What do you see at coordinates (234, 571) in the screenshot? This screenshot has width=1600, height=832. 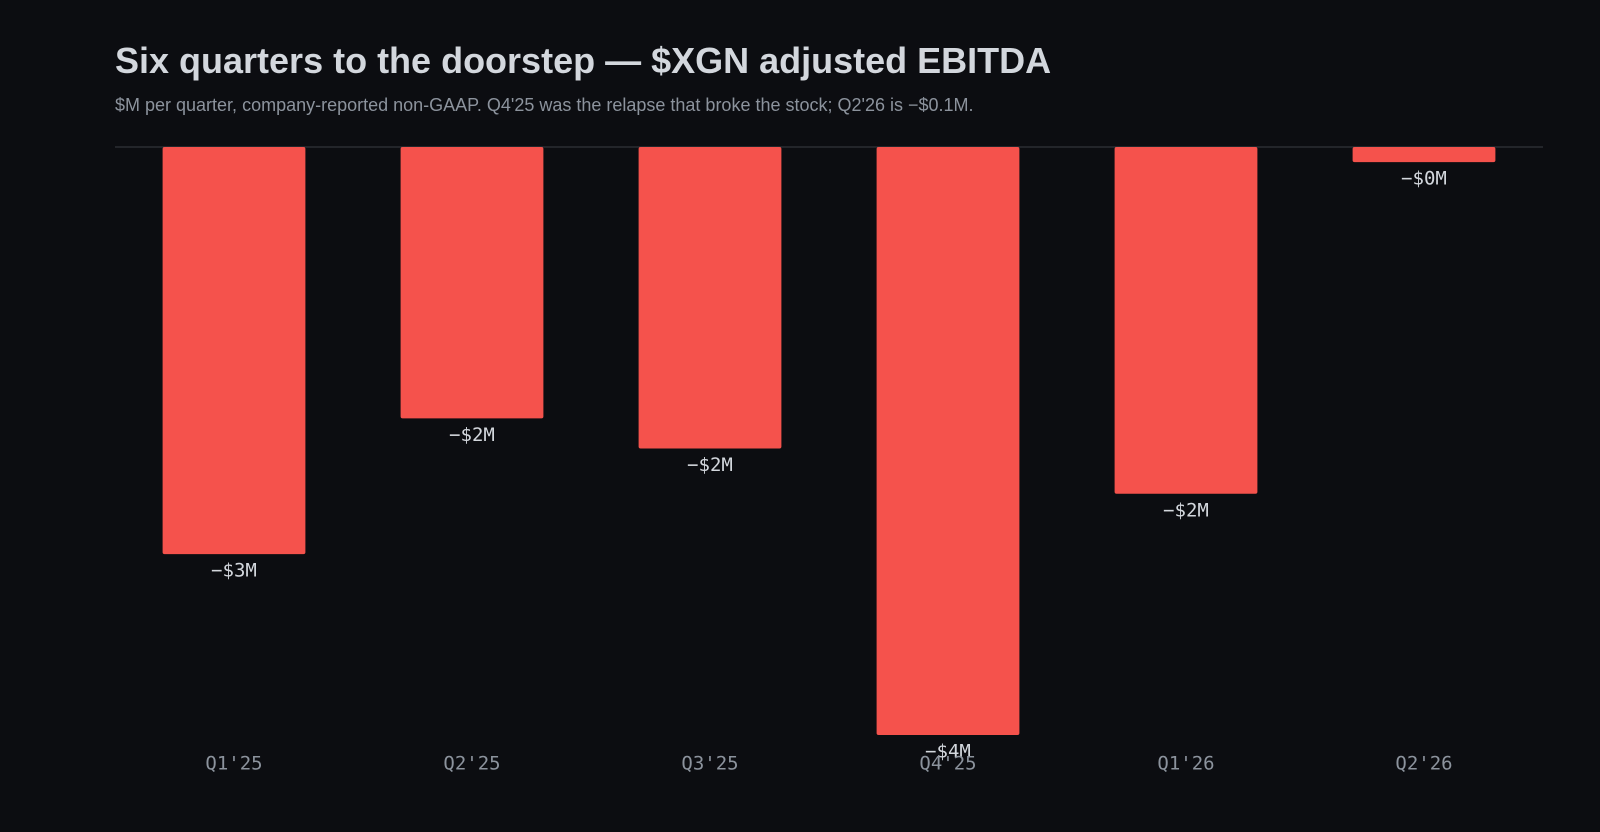 I see `value-label: −$3M` at bounding box center [234, 571].